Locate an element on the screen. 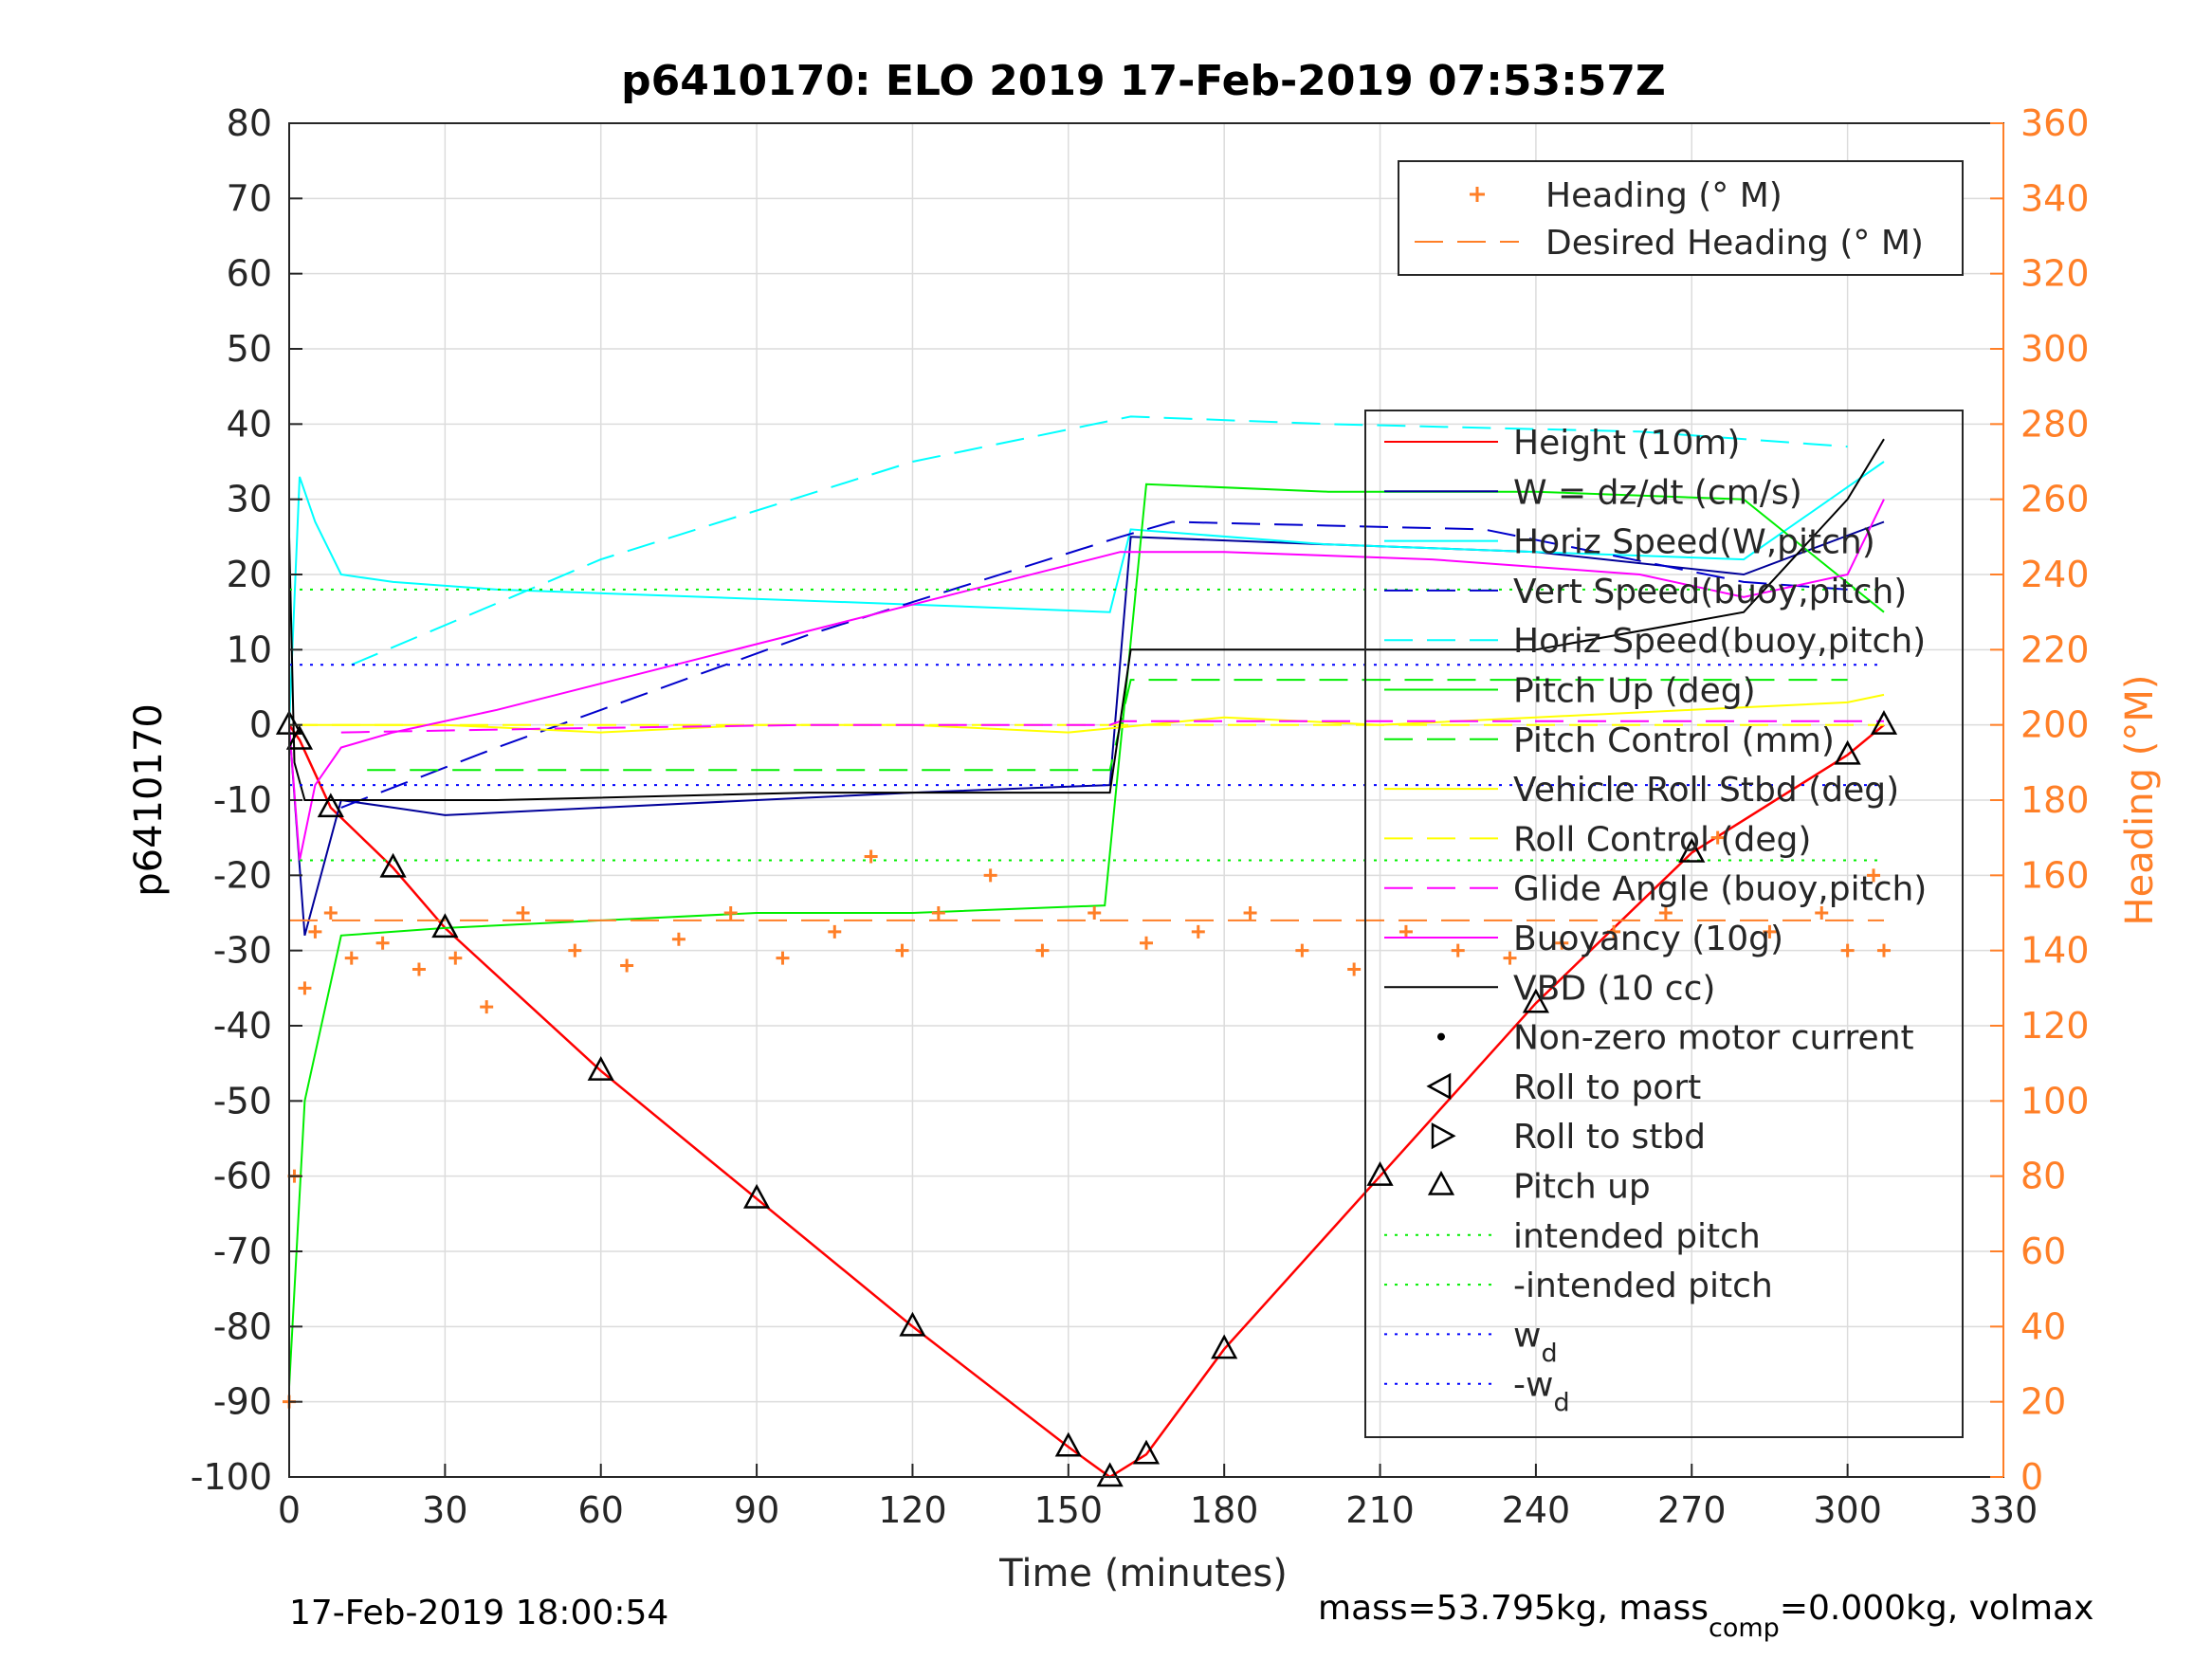  legend-heading-label: Heading (° M) is located at coordinates (1663, 195).